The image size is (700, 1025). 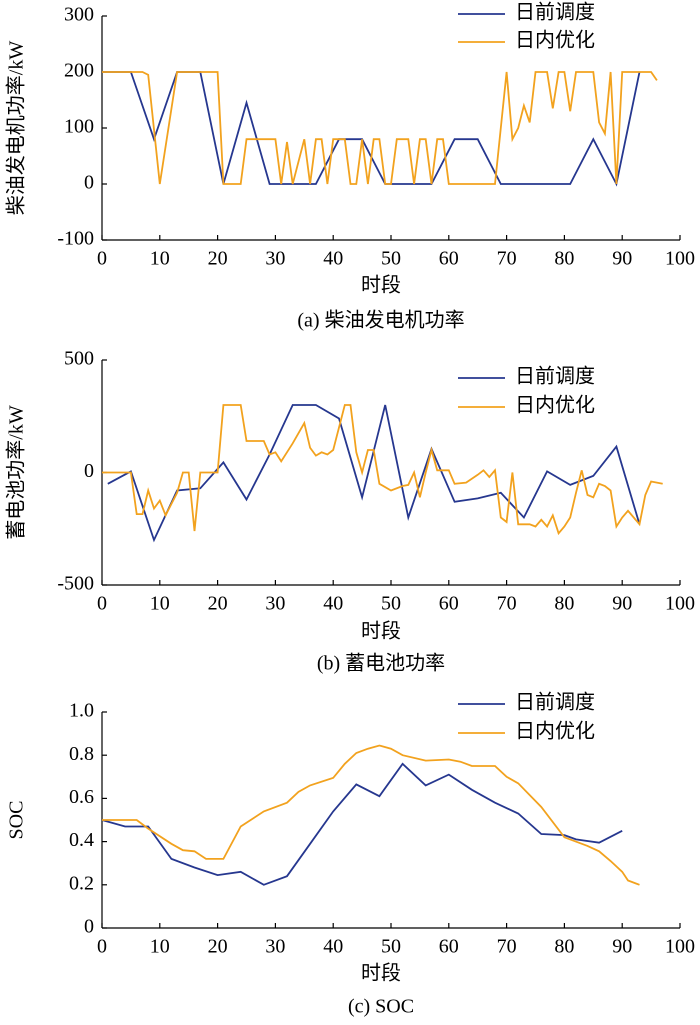 I want to click on y-tick-label: -500, so click(x=75, y=584).